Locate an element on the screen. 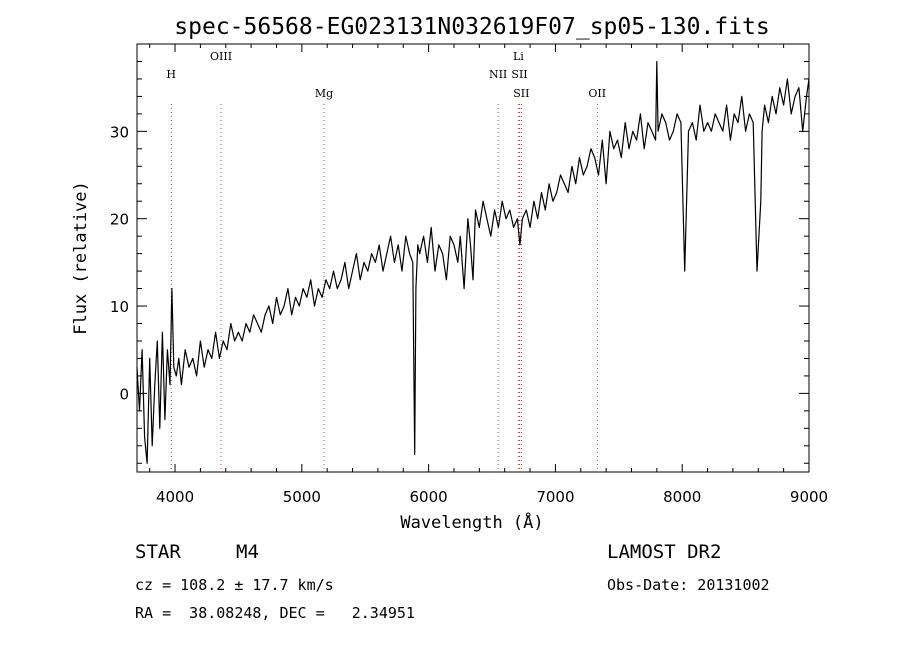 The image size is (900, 650). object-subclass: M4 is located at coordinates (247, 552).